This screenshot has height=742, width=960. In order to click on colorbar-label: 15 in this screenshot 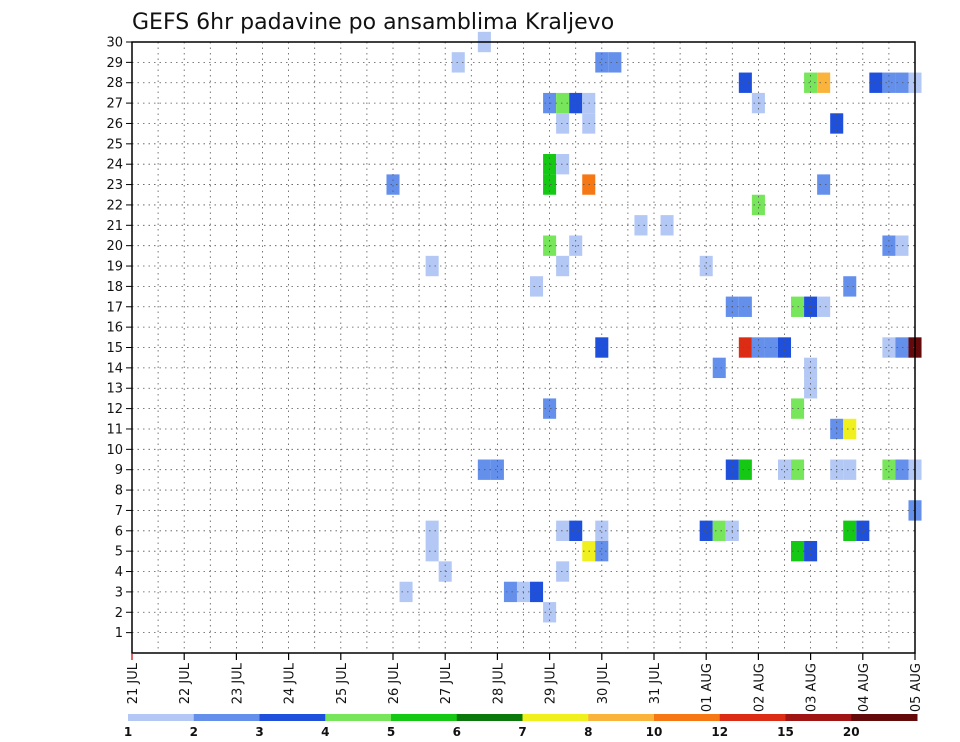, I will do `click(785, 732)`.